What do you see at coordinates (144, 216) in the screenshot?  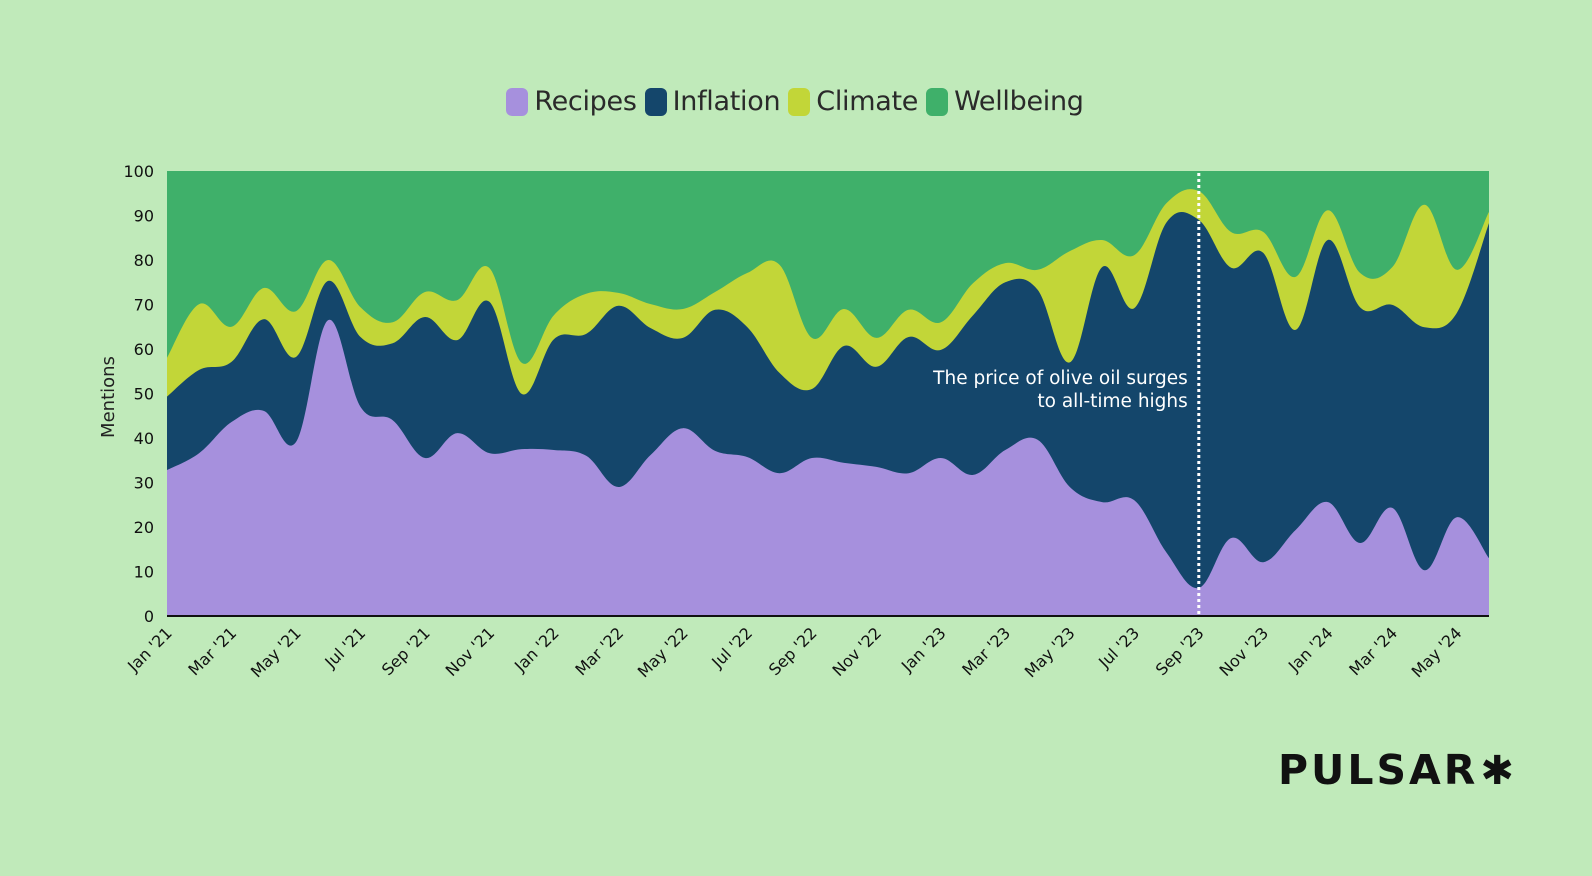 I see `y-tick-label: 90` at bounding box center [144, 216].